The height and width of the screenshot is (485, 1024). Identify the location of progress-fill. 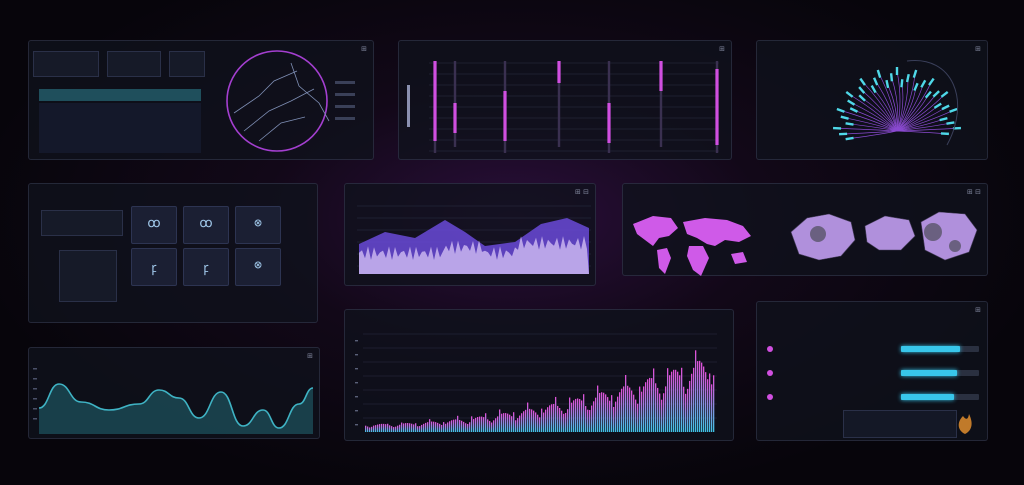
(930, 349).